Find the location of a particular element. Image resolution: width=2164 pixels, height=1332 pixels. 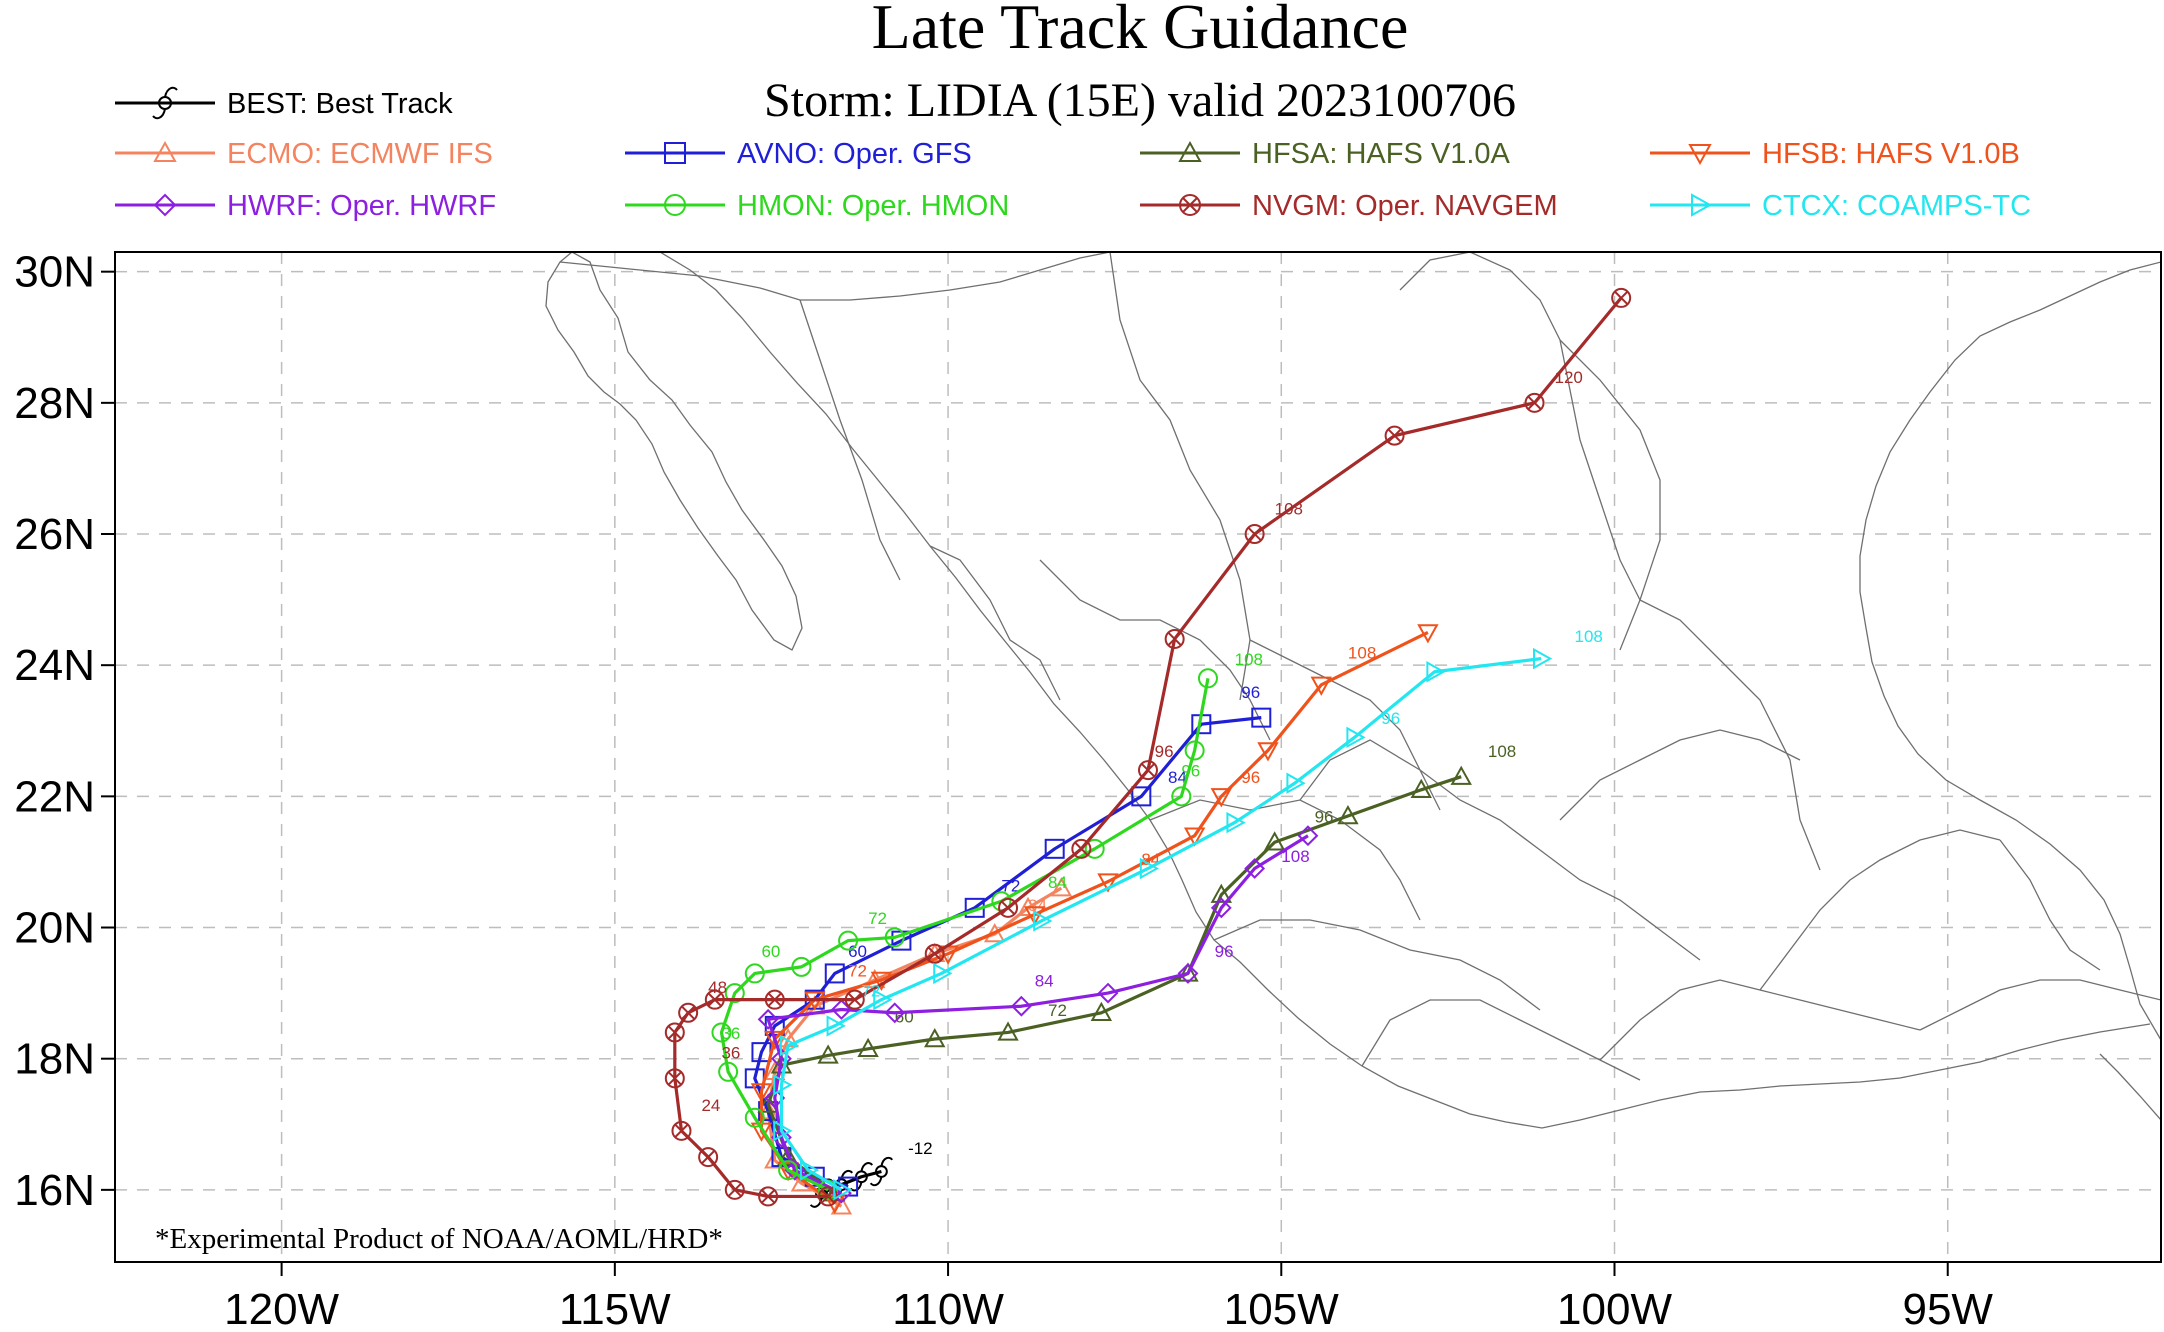

legend-entry-hfsa: HFSA: HAFS V1.0A is located at coordinates (1325, 154).